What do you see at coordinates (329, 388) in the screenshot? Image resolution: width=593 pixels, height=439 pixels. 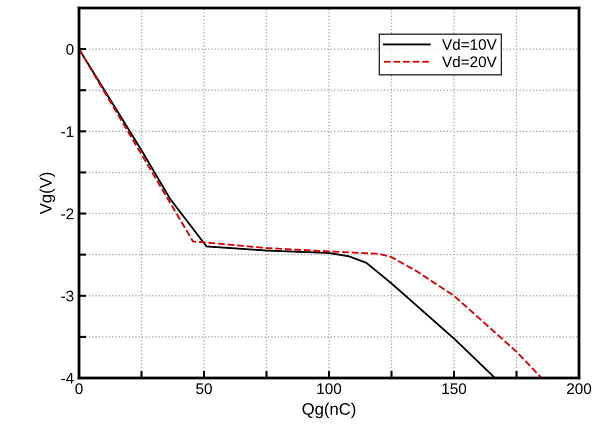 I see `x-tick-label: 100` at bounding box center [329, 388].